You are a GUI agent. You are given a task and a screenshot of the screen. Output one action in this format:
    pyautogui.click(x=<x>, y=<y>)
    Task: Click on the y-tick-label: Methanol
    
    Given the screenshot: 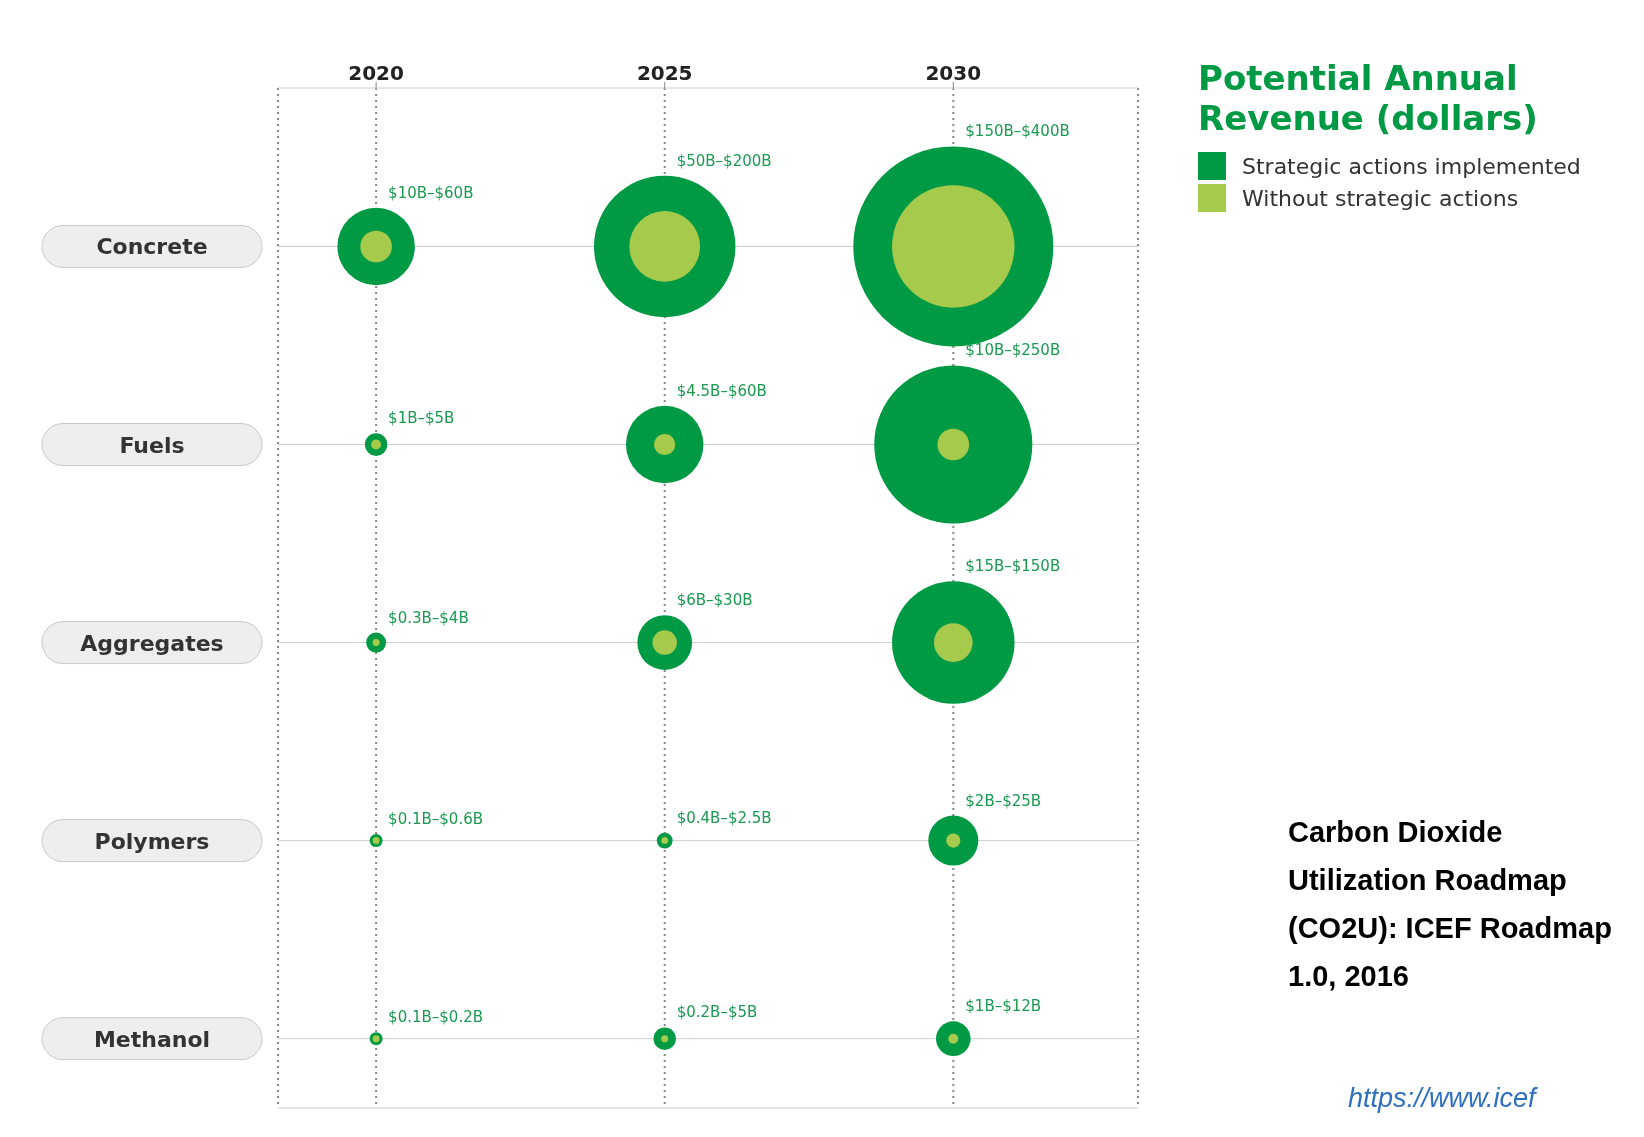 What is the action you would take?
    pyautogui.click(x=152, y=1039)
    